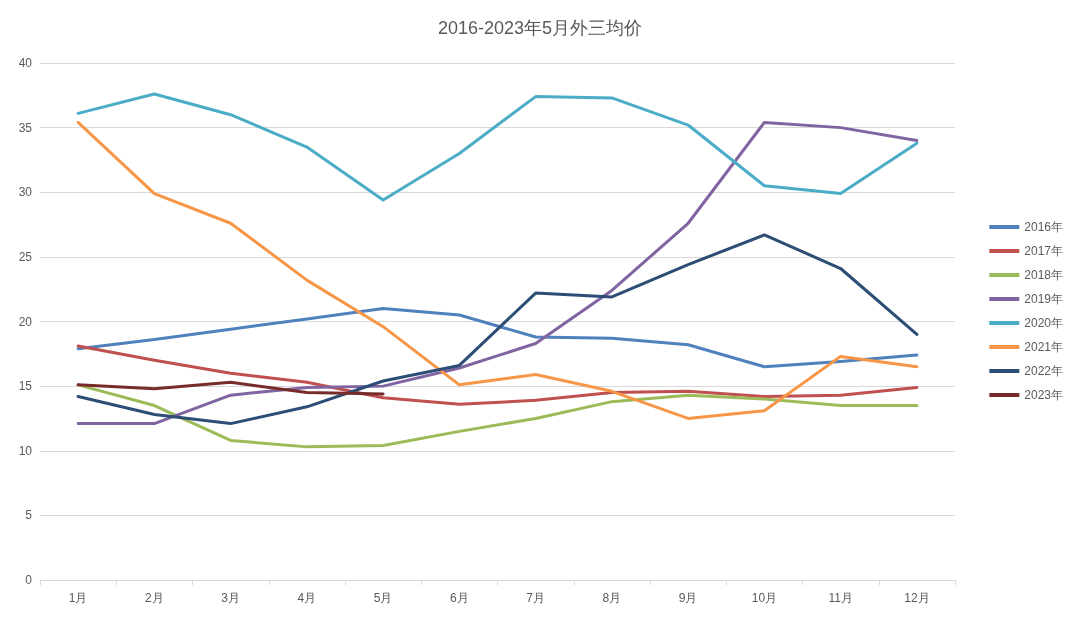 This screenshot has height=622, width=1080. What do you see at coordinates (1044, 371) in the screenshot?
I see `legend-label: 2022年` at bounding box center [1044, 371].